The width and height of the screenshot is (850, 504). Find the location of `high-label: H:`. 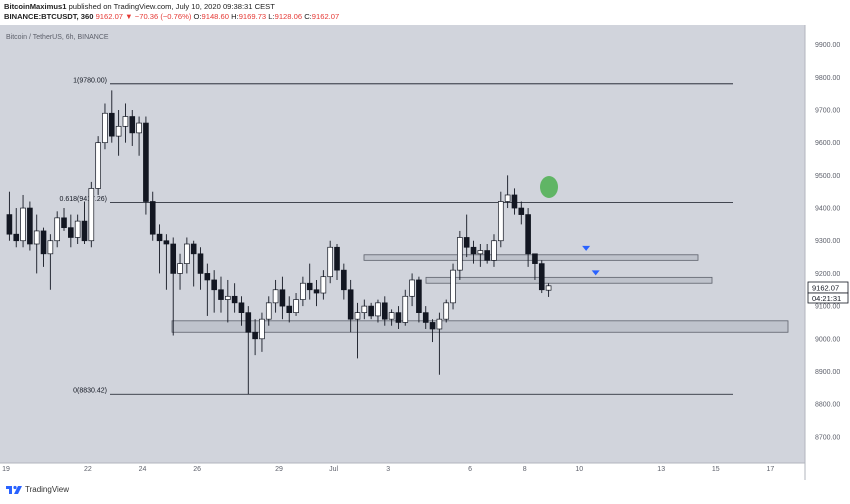

high-label: H: is located at coordinates (235, 16).